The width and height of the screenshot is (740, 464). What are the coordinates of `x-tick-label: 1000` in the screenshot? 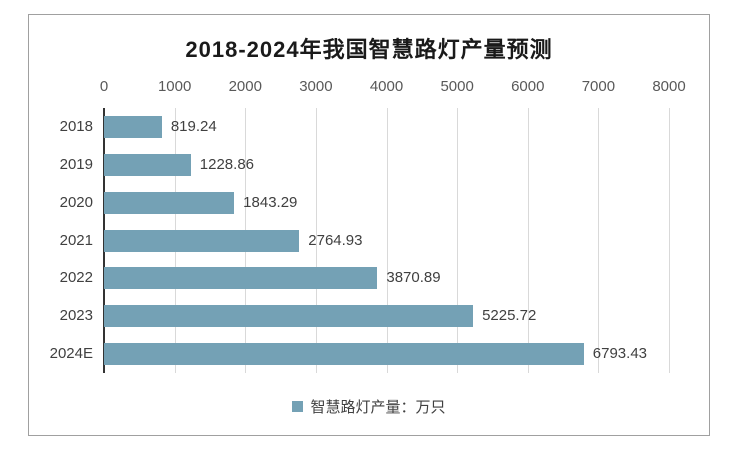 It's located at (174, 86).